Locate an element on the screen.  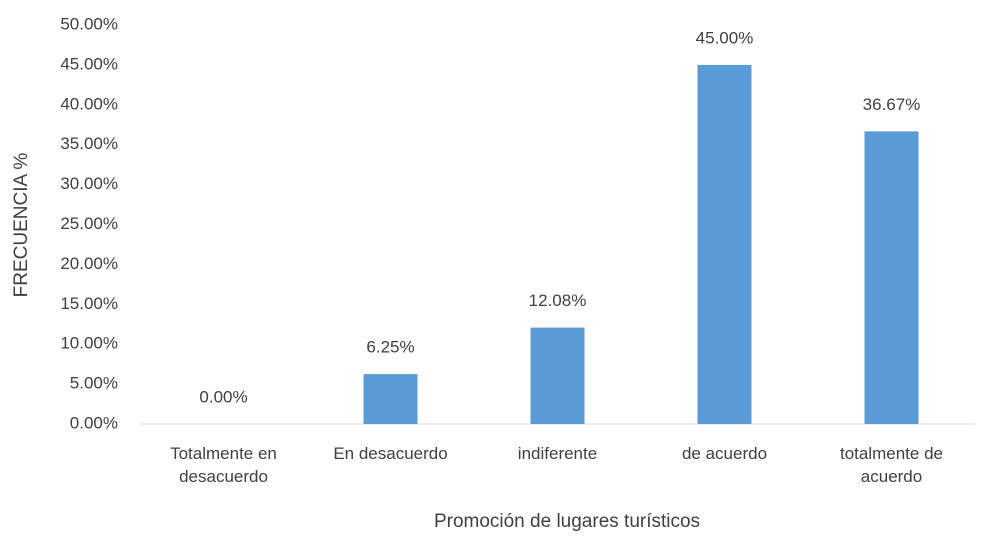
x-axis-title: Promoción de lugares turísticos is located at coordinates (567, 521).